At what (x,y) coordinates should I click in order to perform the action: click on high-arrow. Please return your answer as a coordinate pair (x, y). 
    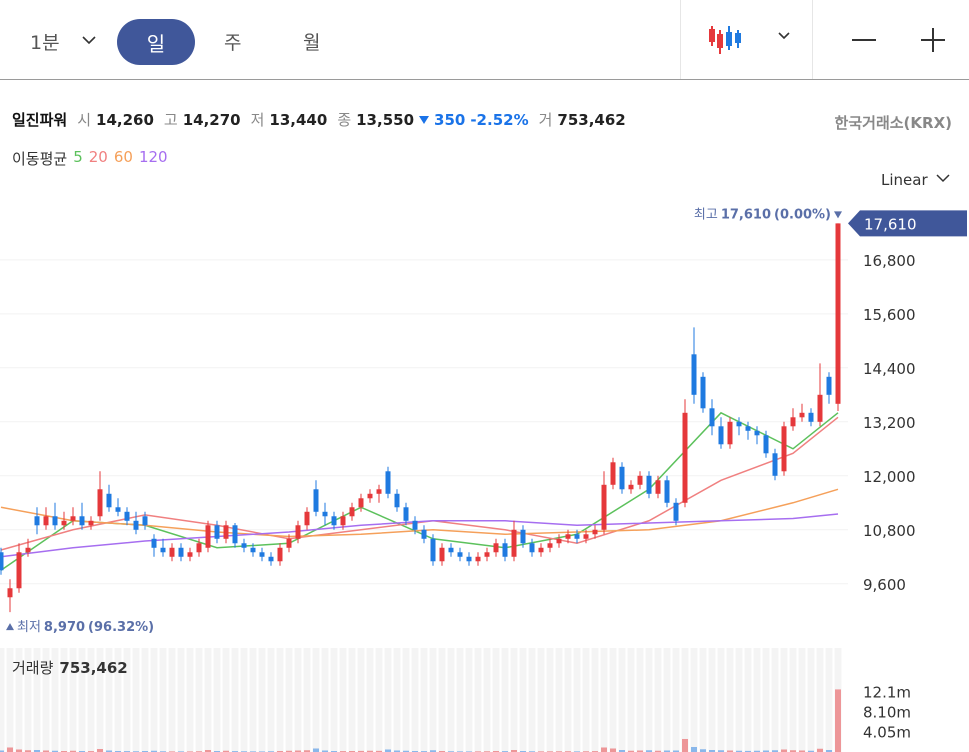
    Looking at the image, I should click on (838, 215).